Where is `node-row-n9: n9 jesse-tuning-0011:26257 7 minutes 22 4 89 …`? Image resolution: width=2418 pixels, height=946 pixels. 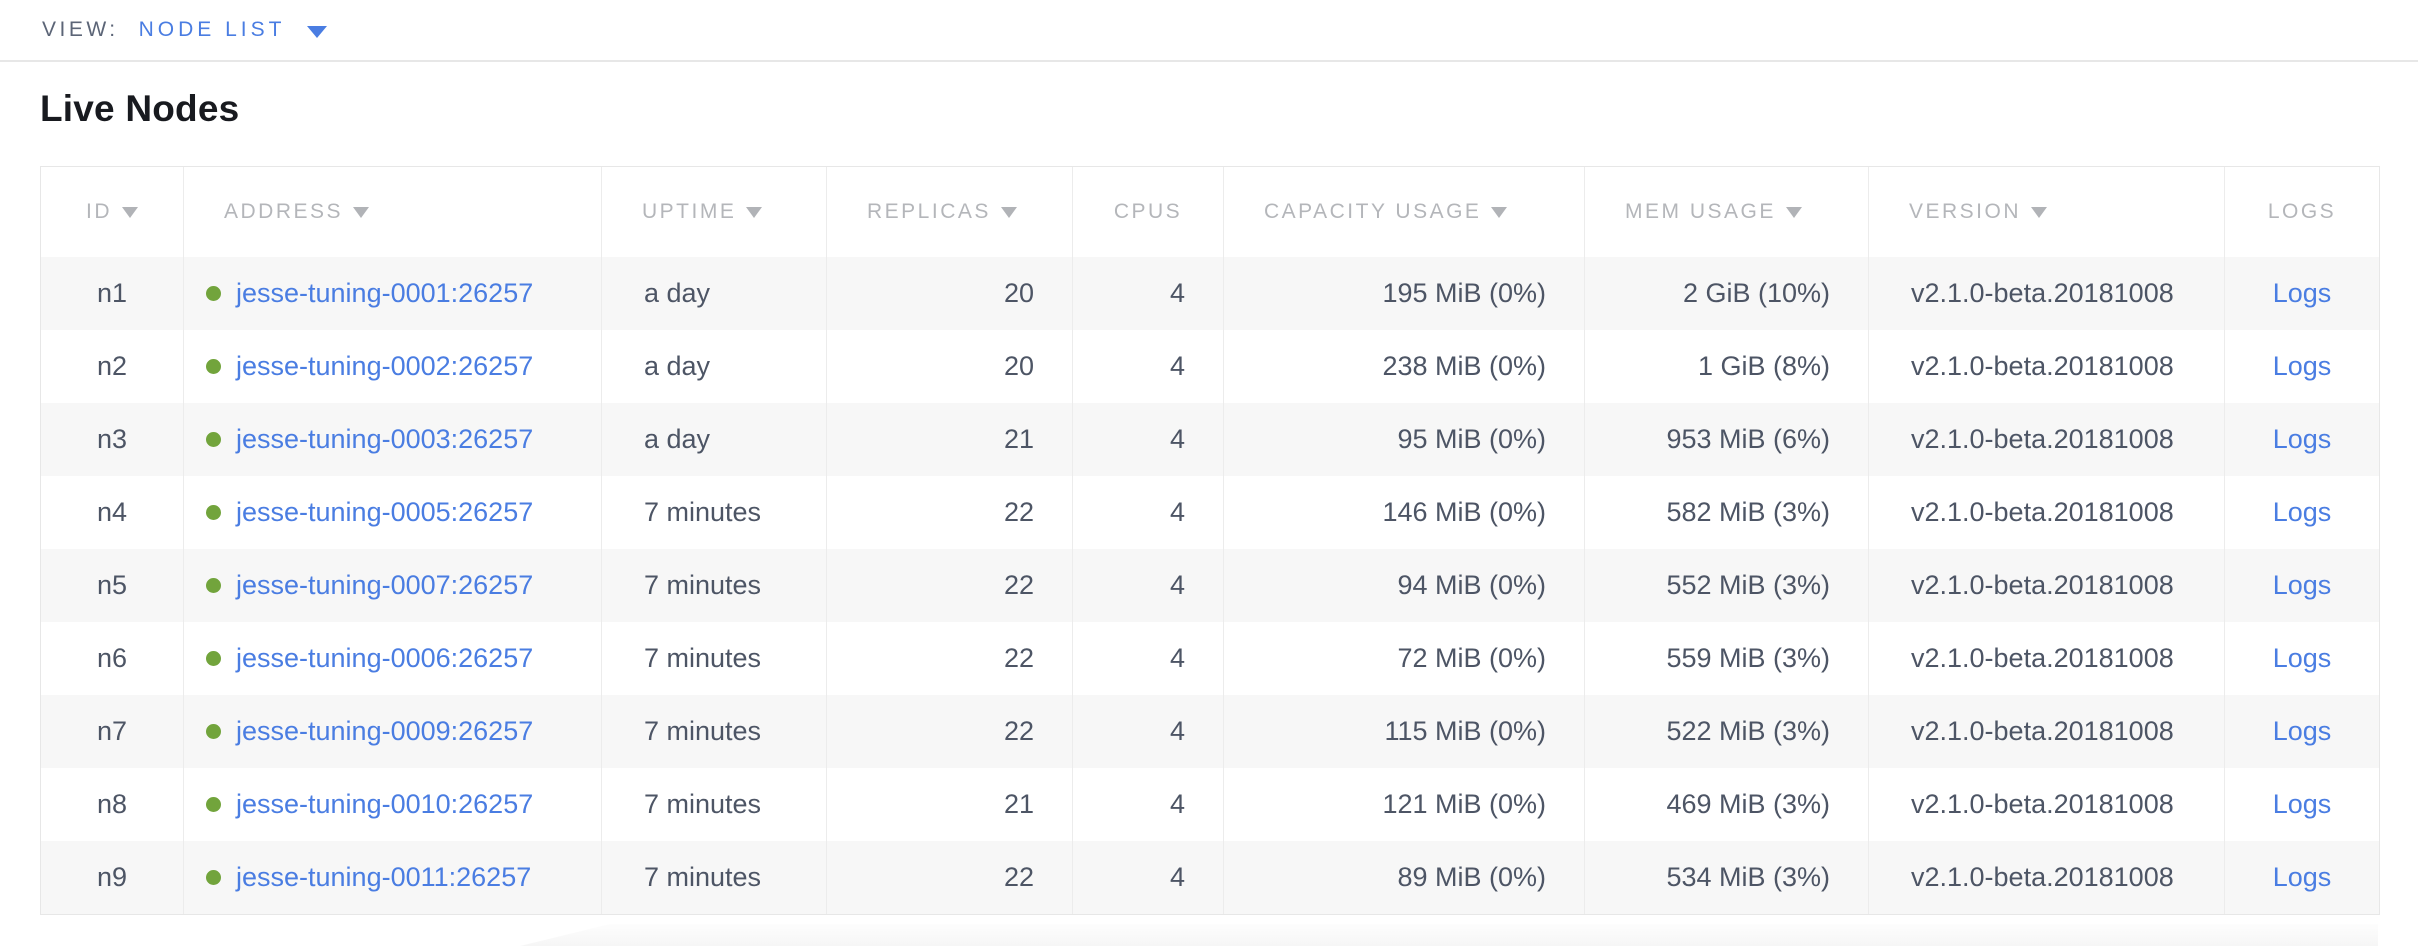
node-row-n9: n9 jesse-tuning-0011:26257 7 minutes 22 4 89 … is located at coordinates (1210, 877).